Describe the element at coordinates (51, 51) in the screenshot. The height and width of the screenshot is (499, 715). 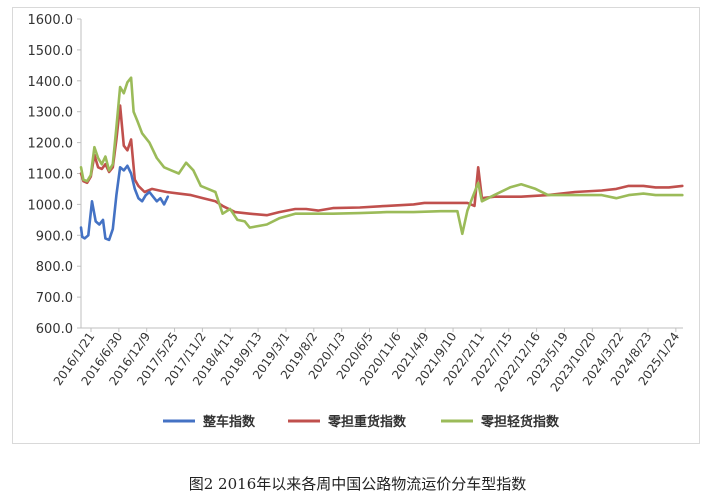
I see `y-tick-label: 1500.0` at that location.